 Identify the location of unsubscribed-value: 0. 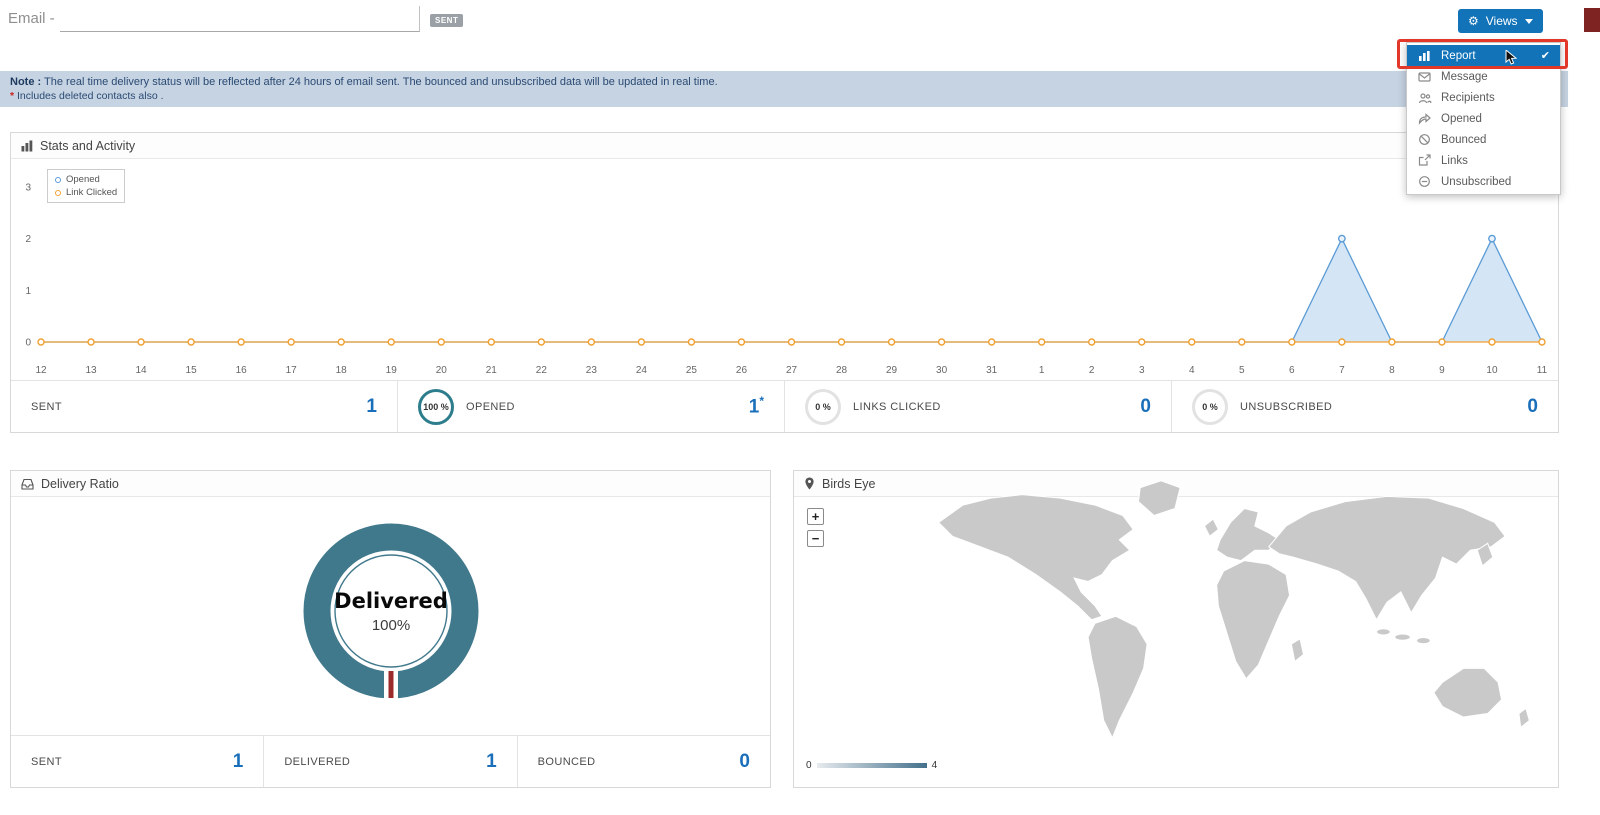
(1532, 406).